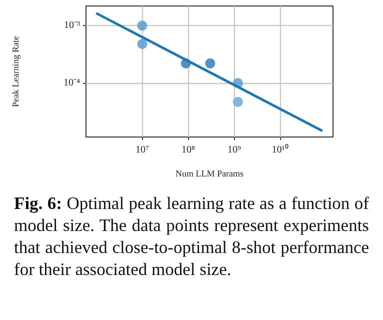 Image resolution: width=383 pixels, height=320 pixels. Describe the element at coordinates (280, 150) in the screenshot. I see `x-tick-label: 10¹⁰` at that location.